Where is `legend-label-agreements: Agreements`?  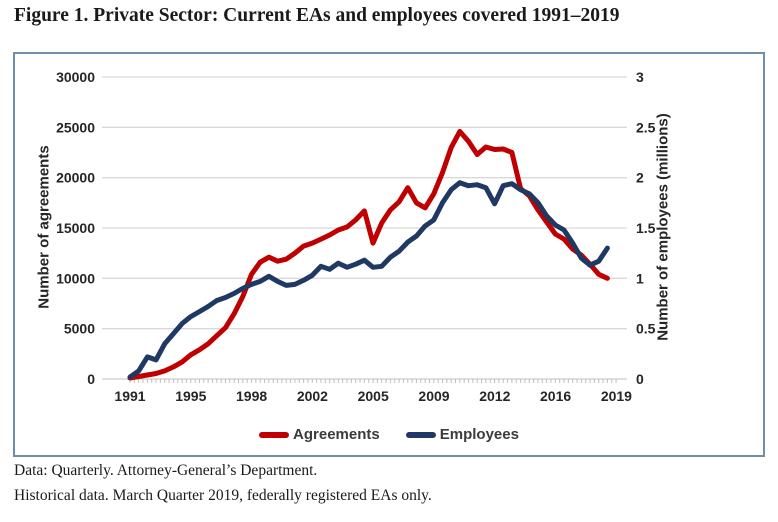
legend-label-agreements: Agreements is located at coordinates (336, 434).